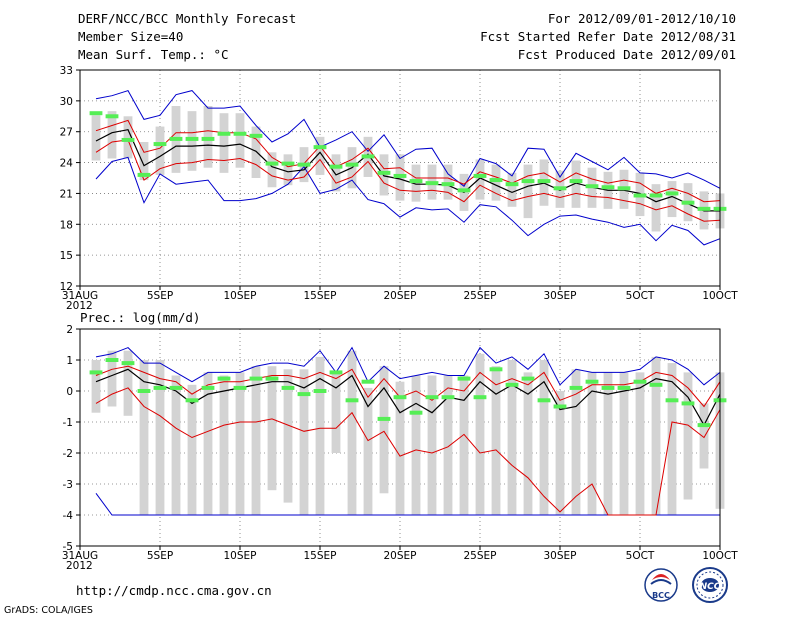  What do you see at coordinates (140, 317) in the screenshot?
I see `panel-title: Prec.: log(mm/d)` at bounding box center [140, 317].